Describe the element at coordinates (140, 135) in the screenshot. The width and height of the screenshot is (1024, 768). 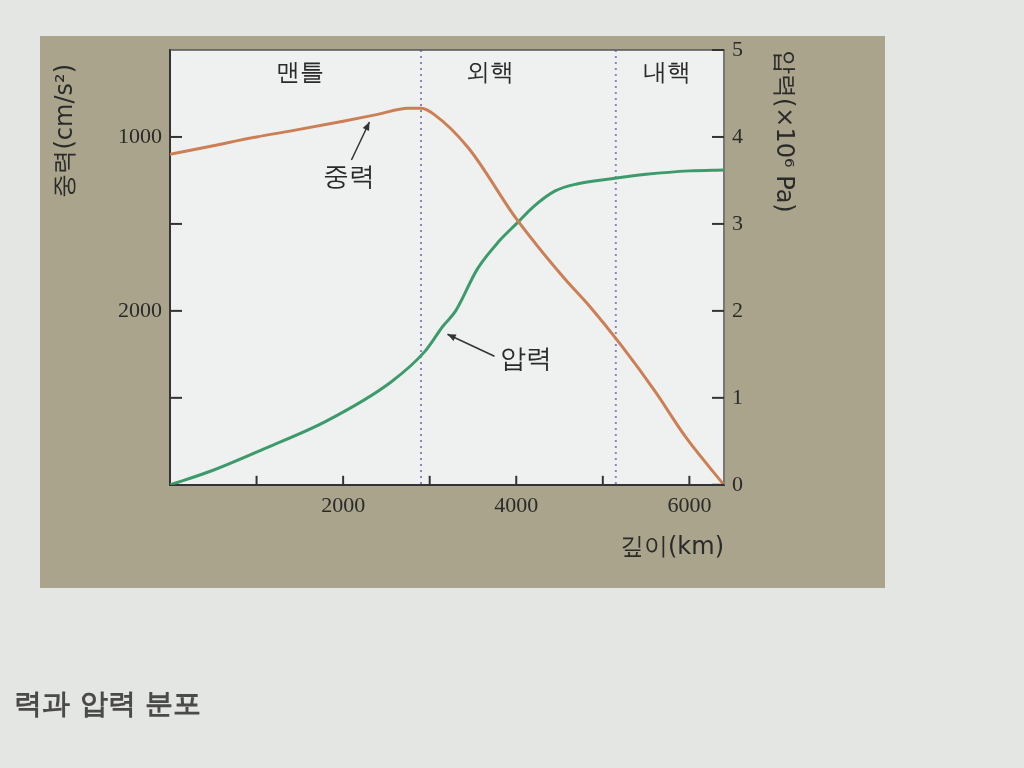
I see `y-tick-label: 1000` at that location.